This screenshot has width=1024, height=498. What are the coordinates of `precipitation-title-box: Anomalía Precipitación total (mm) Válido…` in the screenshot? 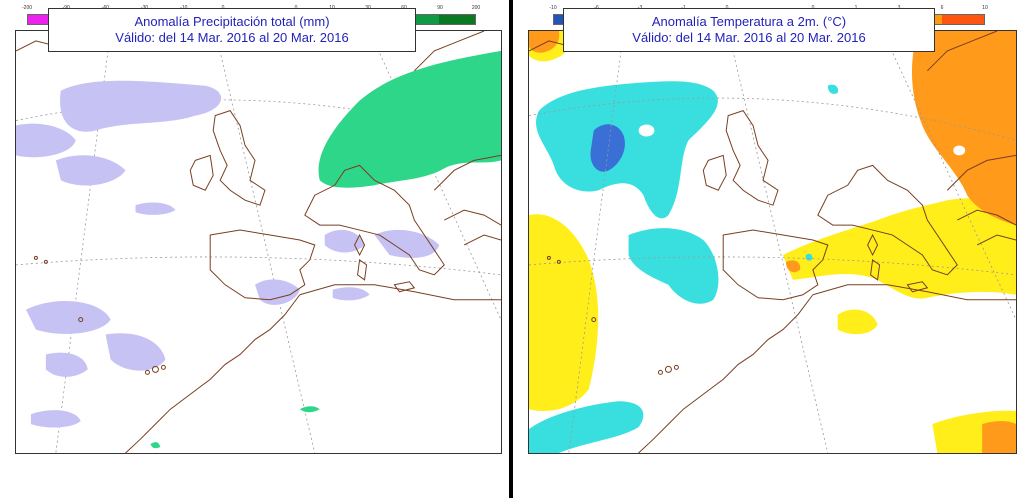 It's located at (232, 30).